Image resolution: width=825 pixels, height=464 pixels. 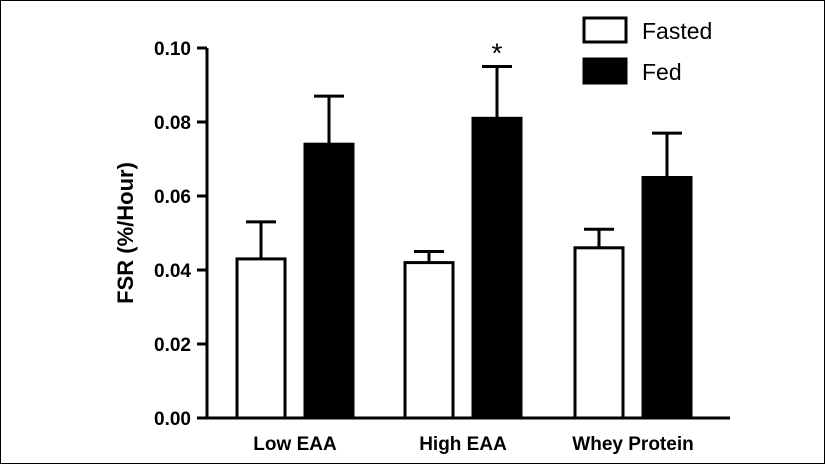 What do you see at coordinates (677, 31) in the screenshot?
I see `legend-label: Fasted` at bounding box center [677, 31].